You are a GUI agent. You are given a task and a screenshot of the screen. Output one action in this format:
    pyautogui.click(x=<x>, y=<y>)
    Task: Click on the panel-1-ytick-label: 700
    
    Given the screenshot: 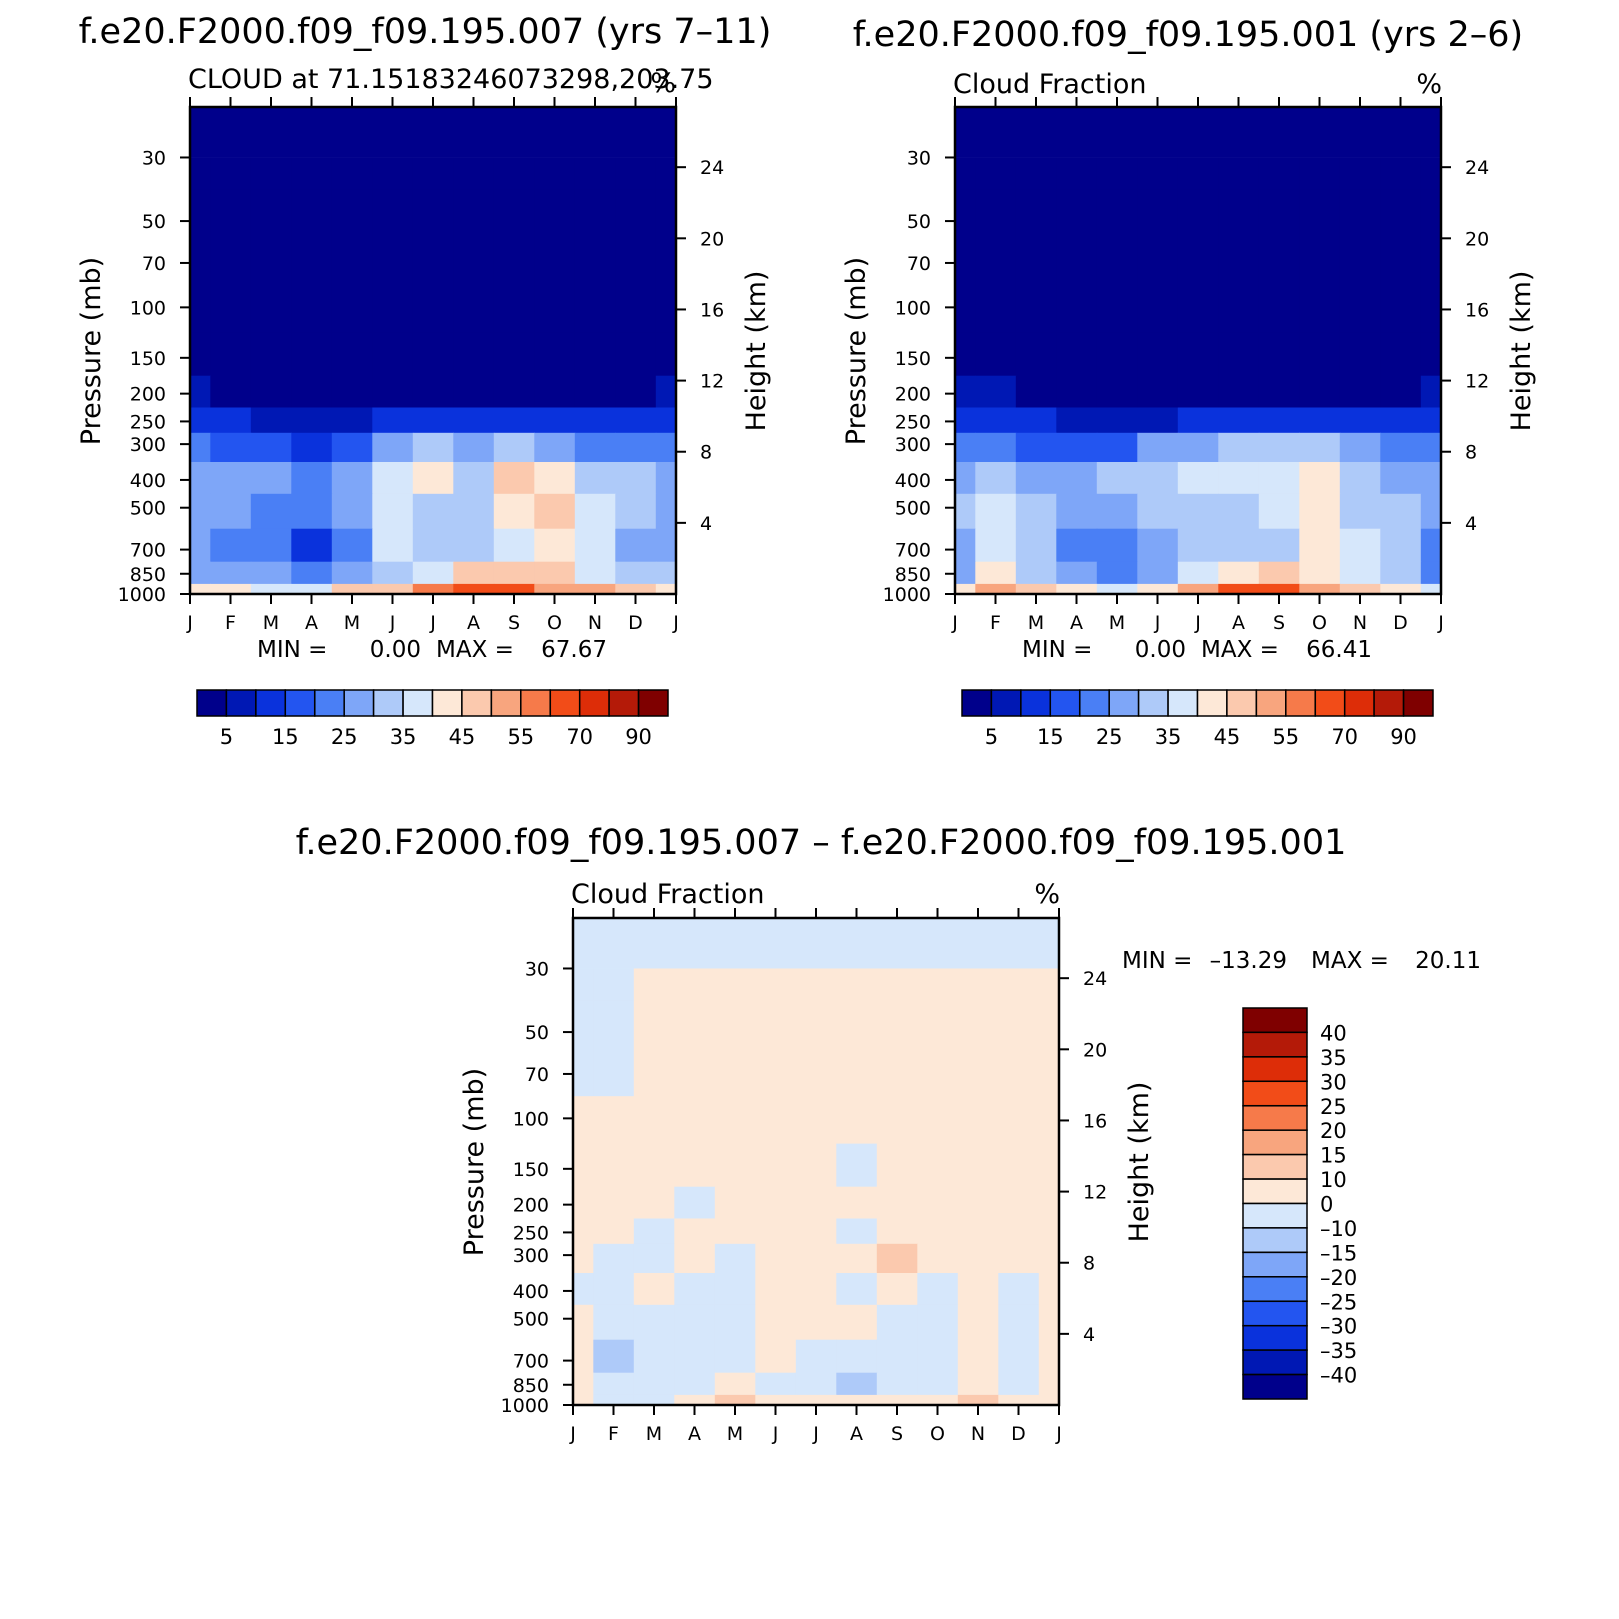 What is the action you would take?
    pyautogui.click(x=148, y=551)
    